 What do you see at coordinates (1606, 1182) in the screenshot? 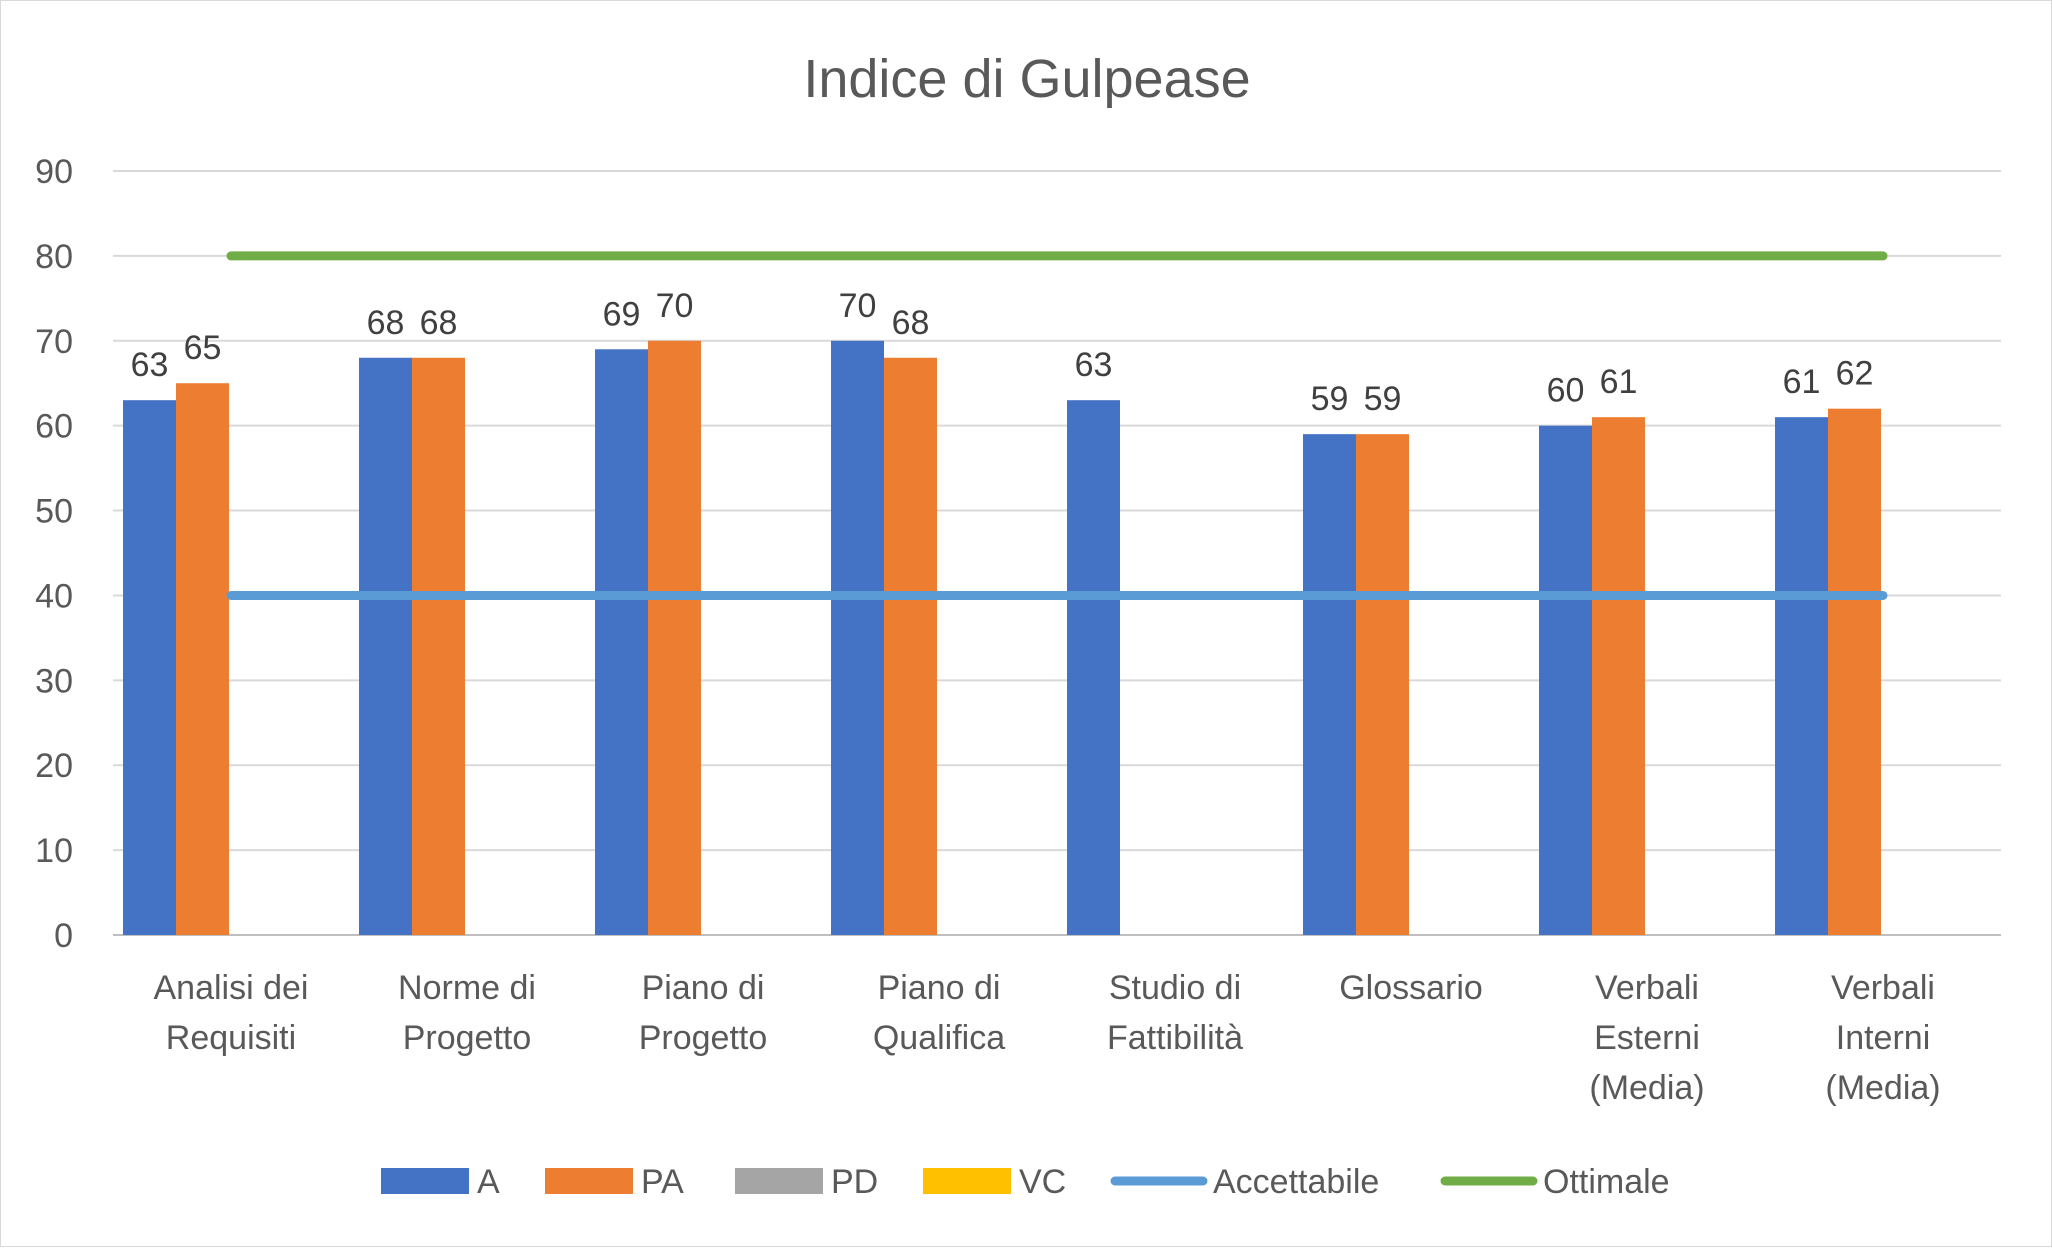
I see `legend-label: Ottimale` at bounding box center [1606, 1182].